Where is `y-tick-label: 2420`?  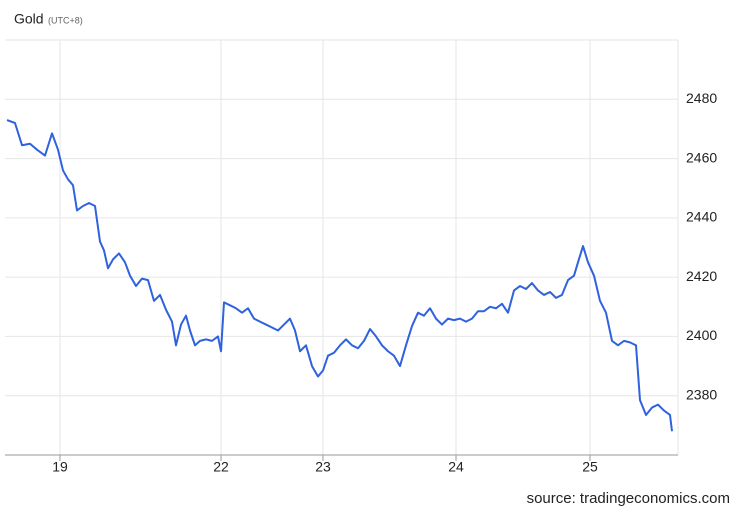 y-tick-label: 2420 is located at coordinates (701, 276).